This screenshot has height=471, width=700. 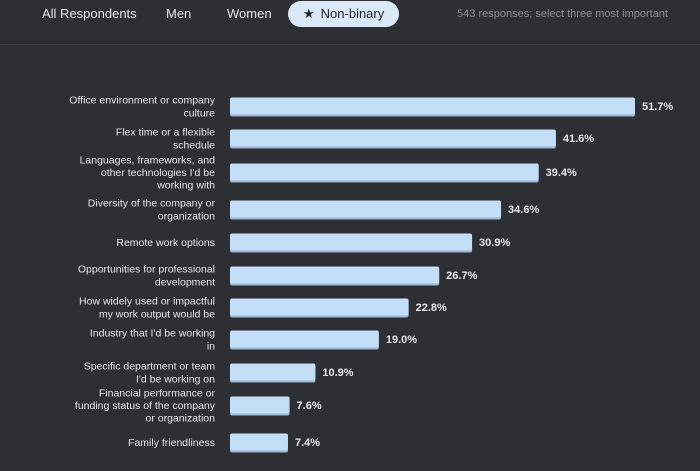 I want to click on tab-men: Men, so click(x=179, y=13).